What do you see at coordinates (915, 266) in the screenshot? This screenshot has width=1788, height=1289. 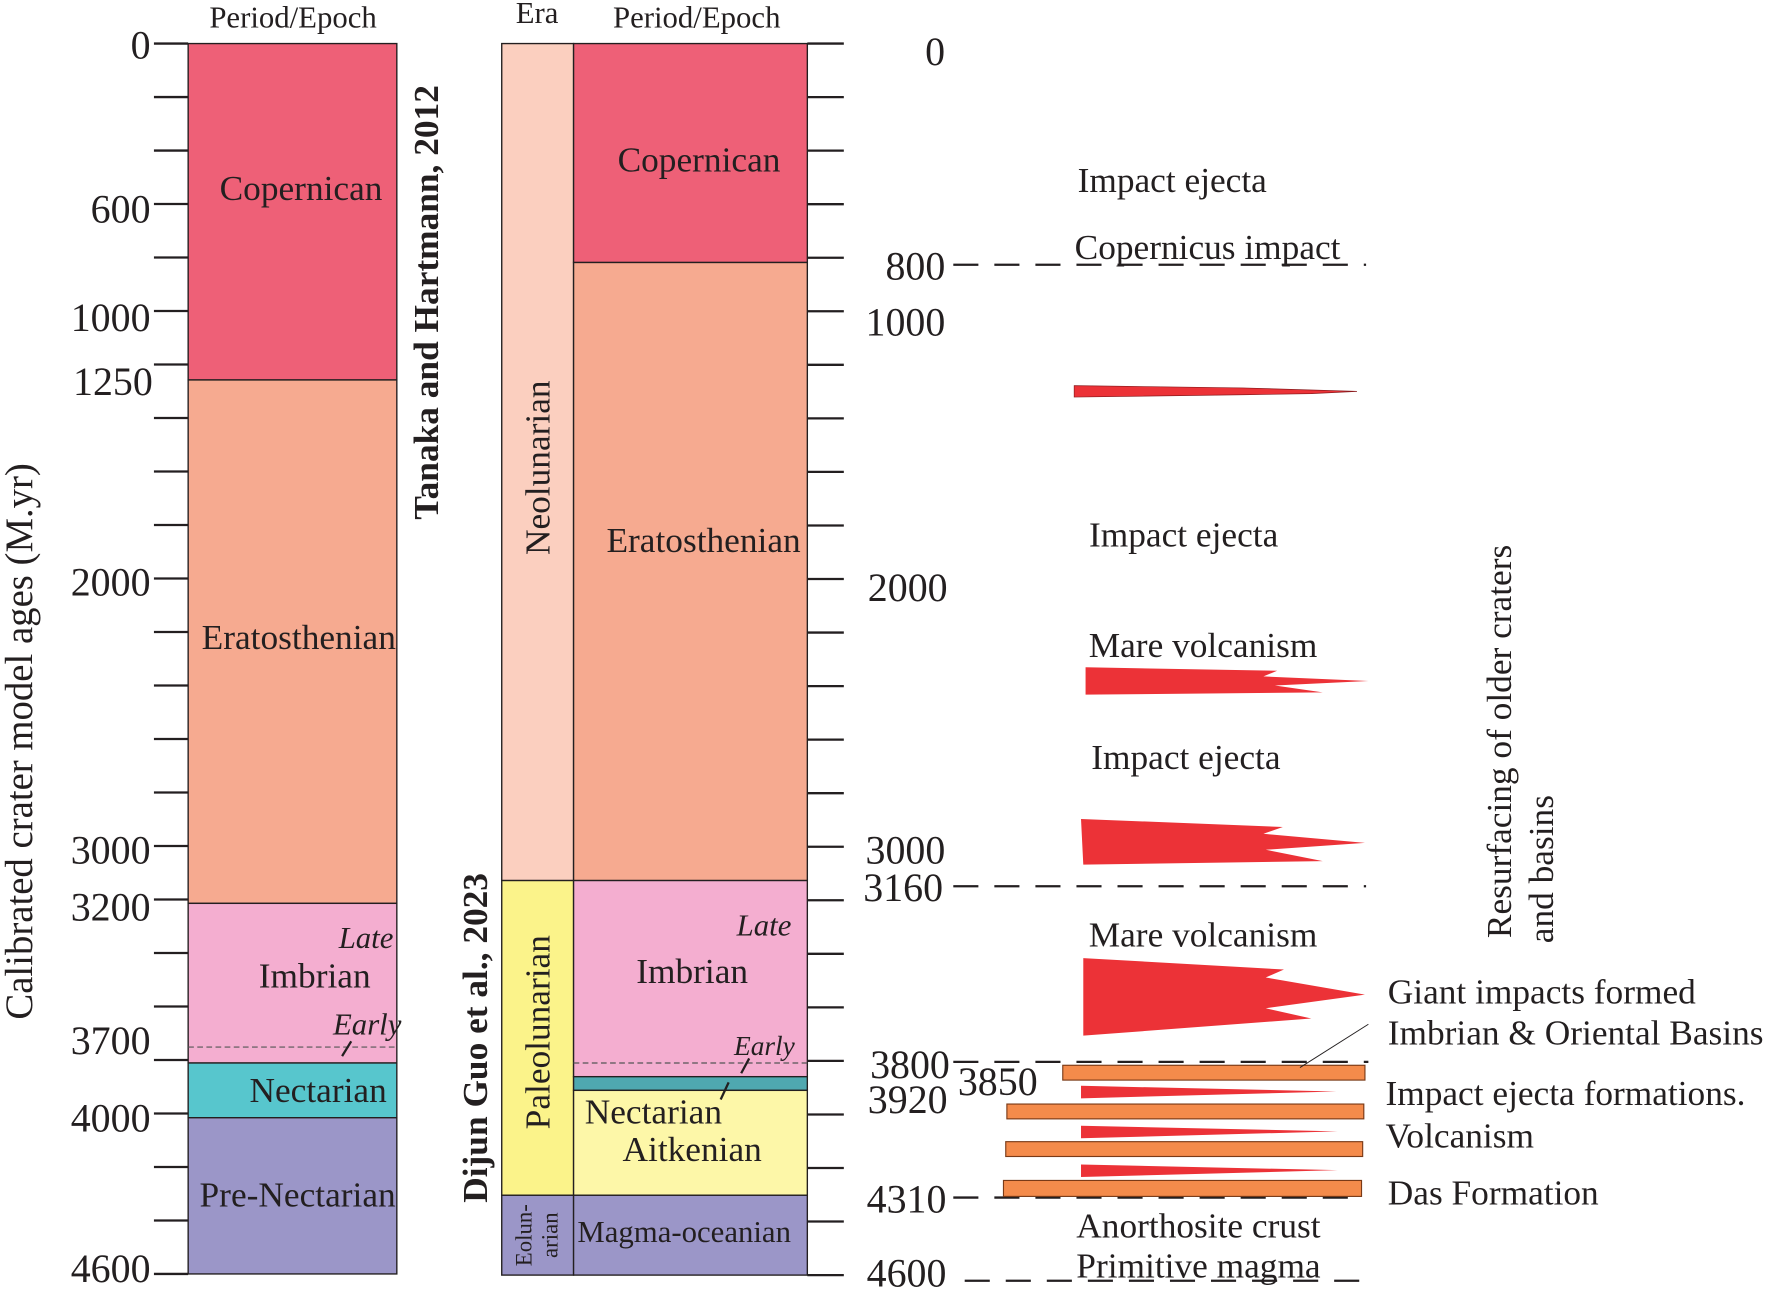 I see `tick-label: 800` at bounding box center [915, 266].